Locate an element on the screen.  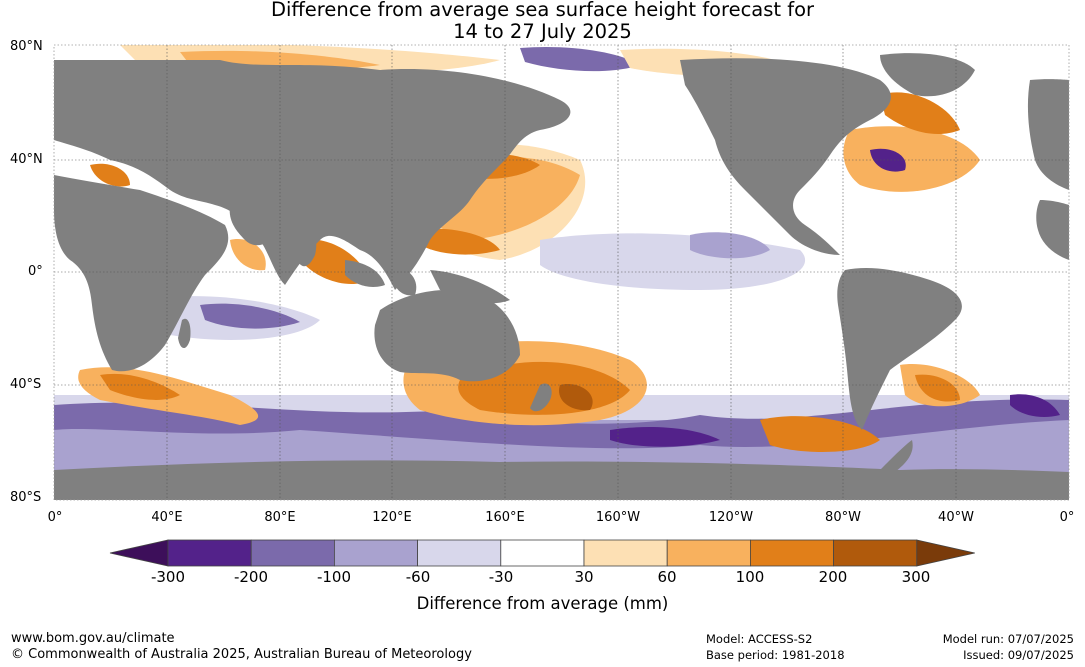
lon-label-160e: 160°E is located at coordinates (505, 517).